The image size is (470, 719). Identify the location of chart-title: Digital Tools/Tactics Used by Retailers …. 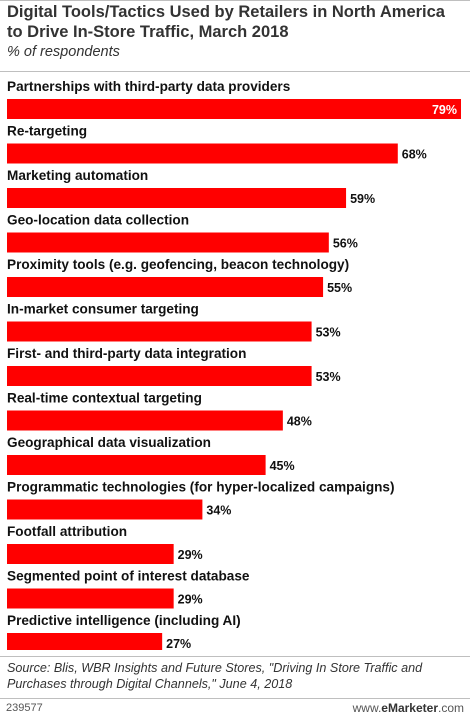
(226, 22).